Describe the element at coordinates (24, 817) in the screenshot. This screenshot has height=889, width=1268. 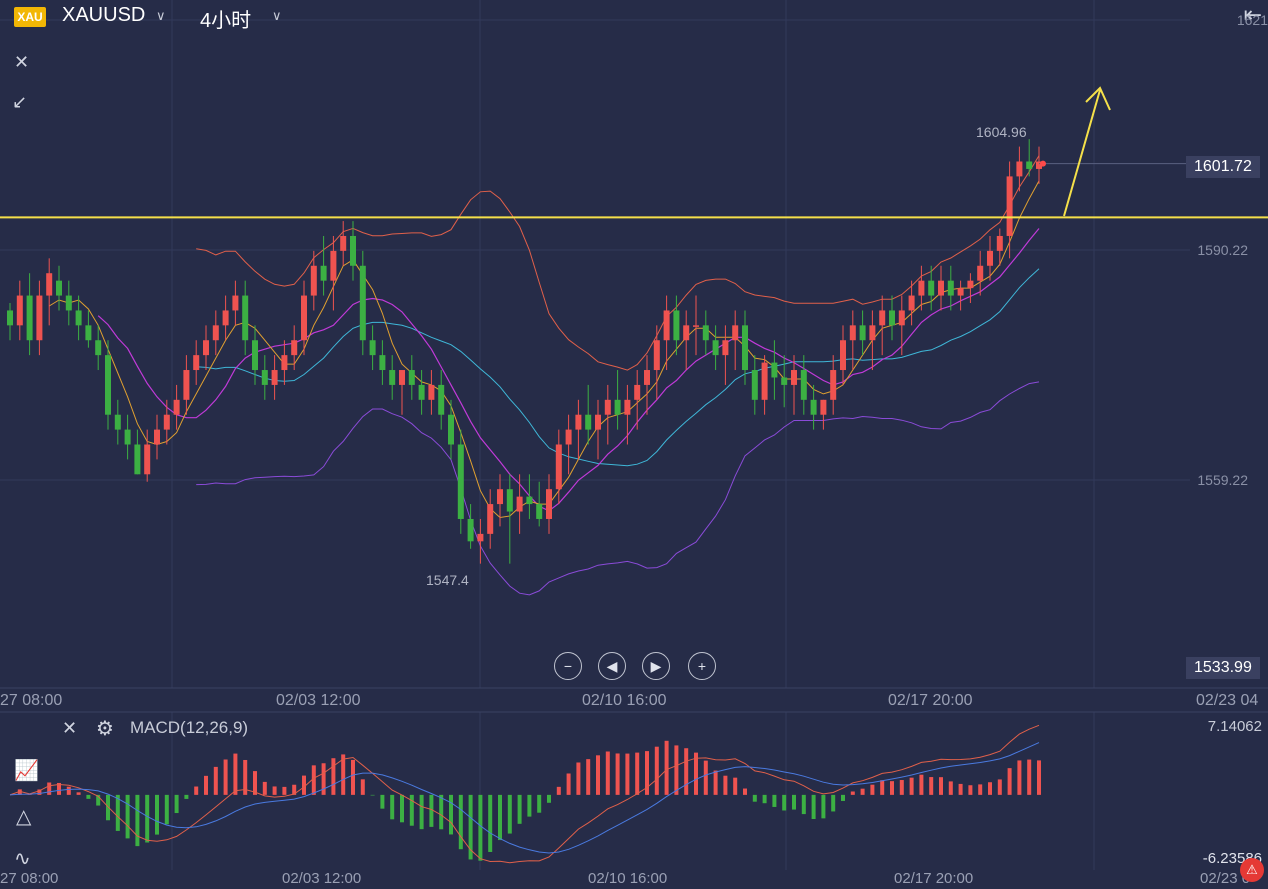
I see `drawing-tool-icon: △` at that location.